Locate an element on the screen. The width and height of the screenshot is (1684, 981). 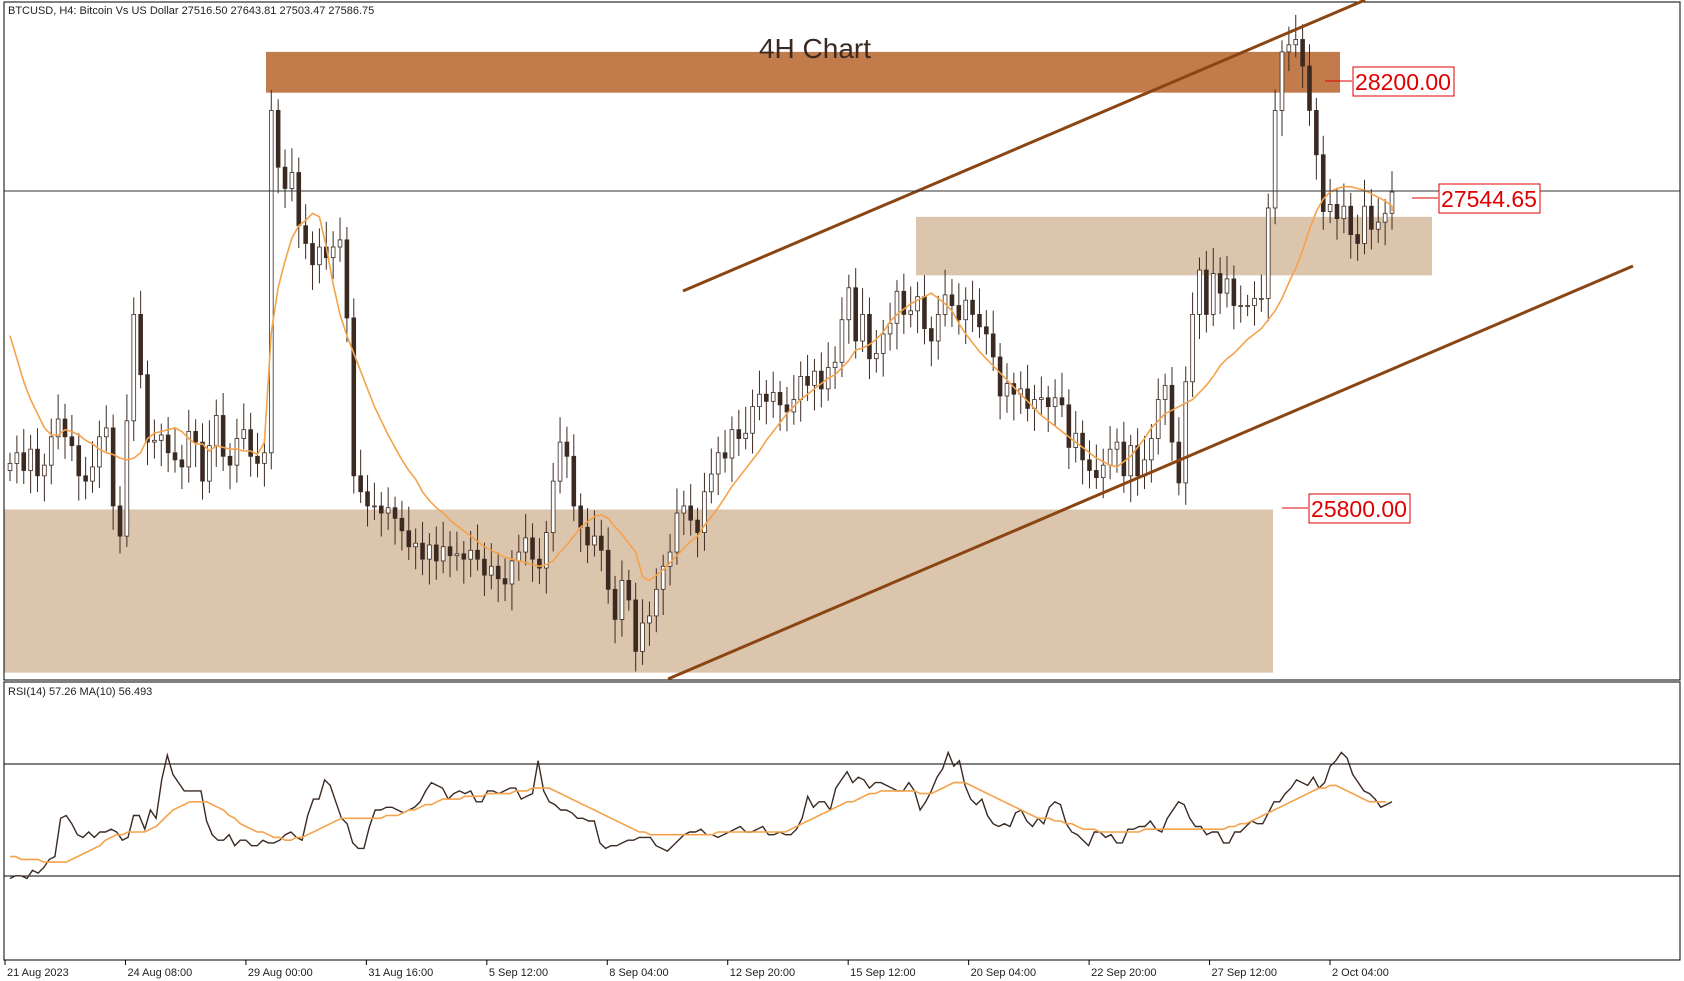
level-text-25800: 25800.00 is located at coordinates (1359, 509).